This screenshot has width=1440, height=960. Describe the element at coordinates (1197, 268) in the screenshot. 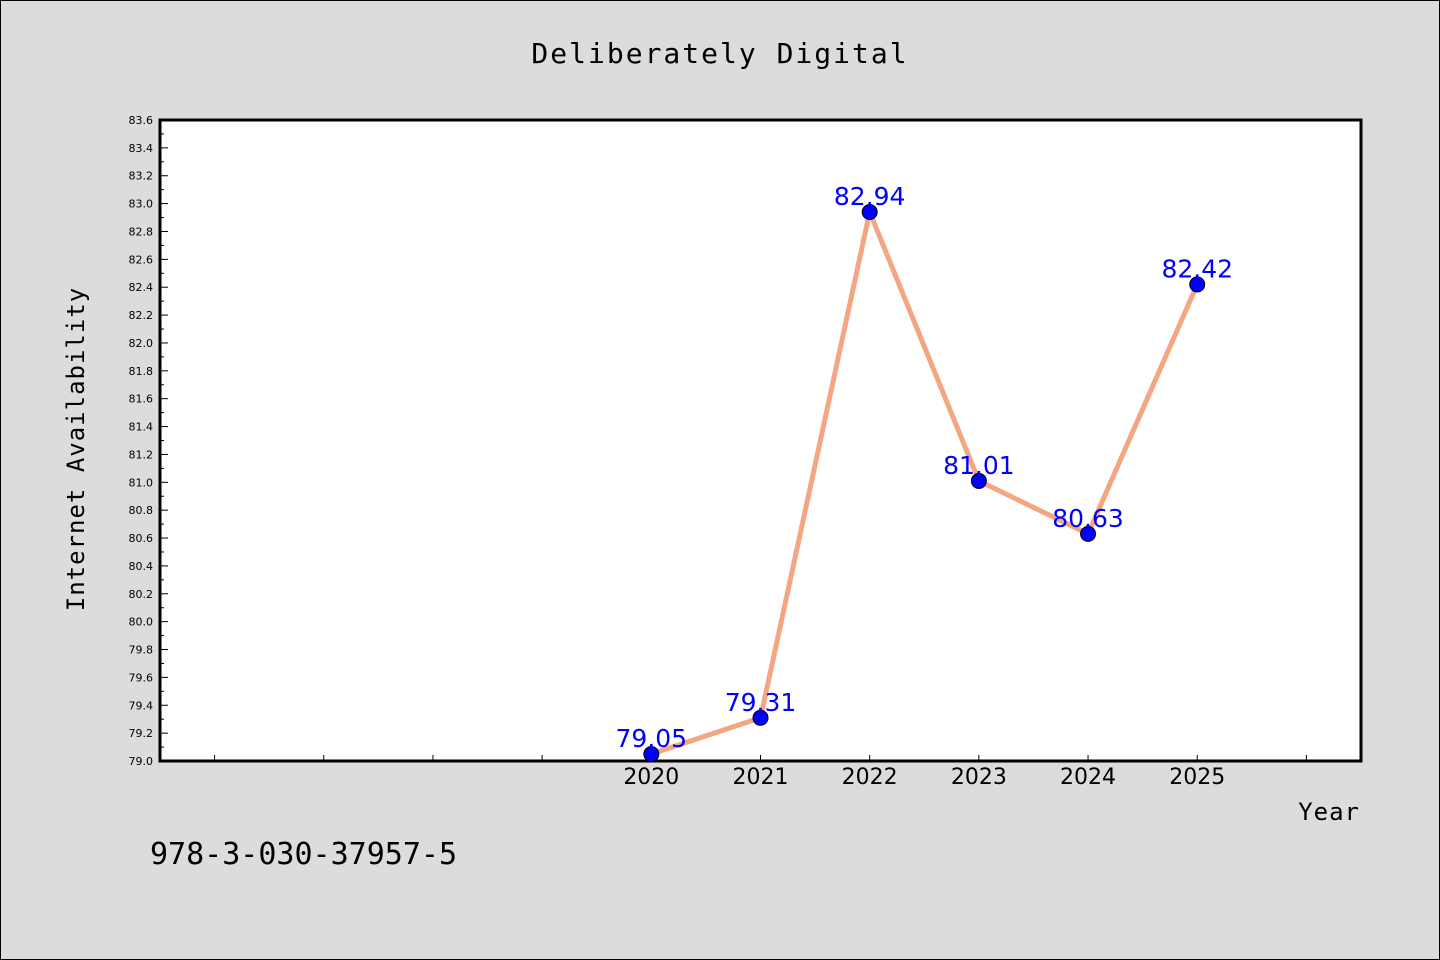

I see `data-label: 82.42` at that location.